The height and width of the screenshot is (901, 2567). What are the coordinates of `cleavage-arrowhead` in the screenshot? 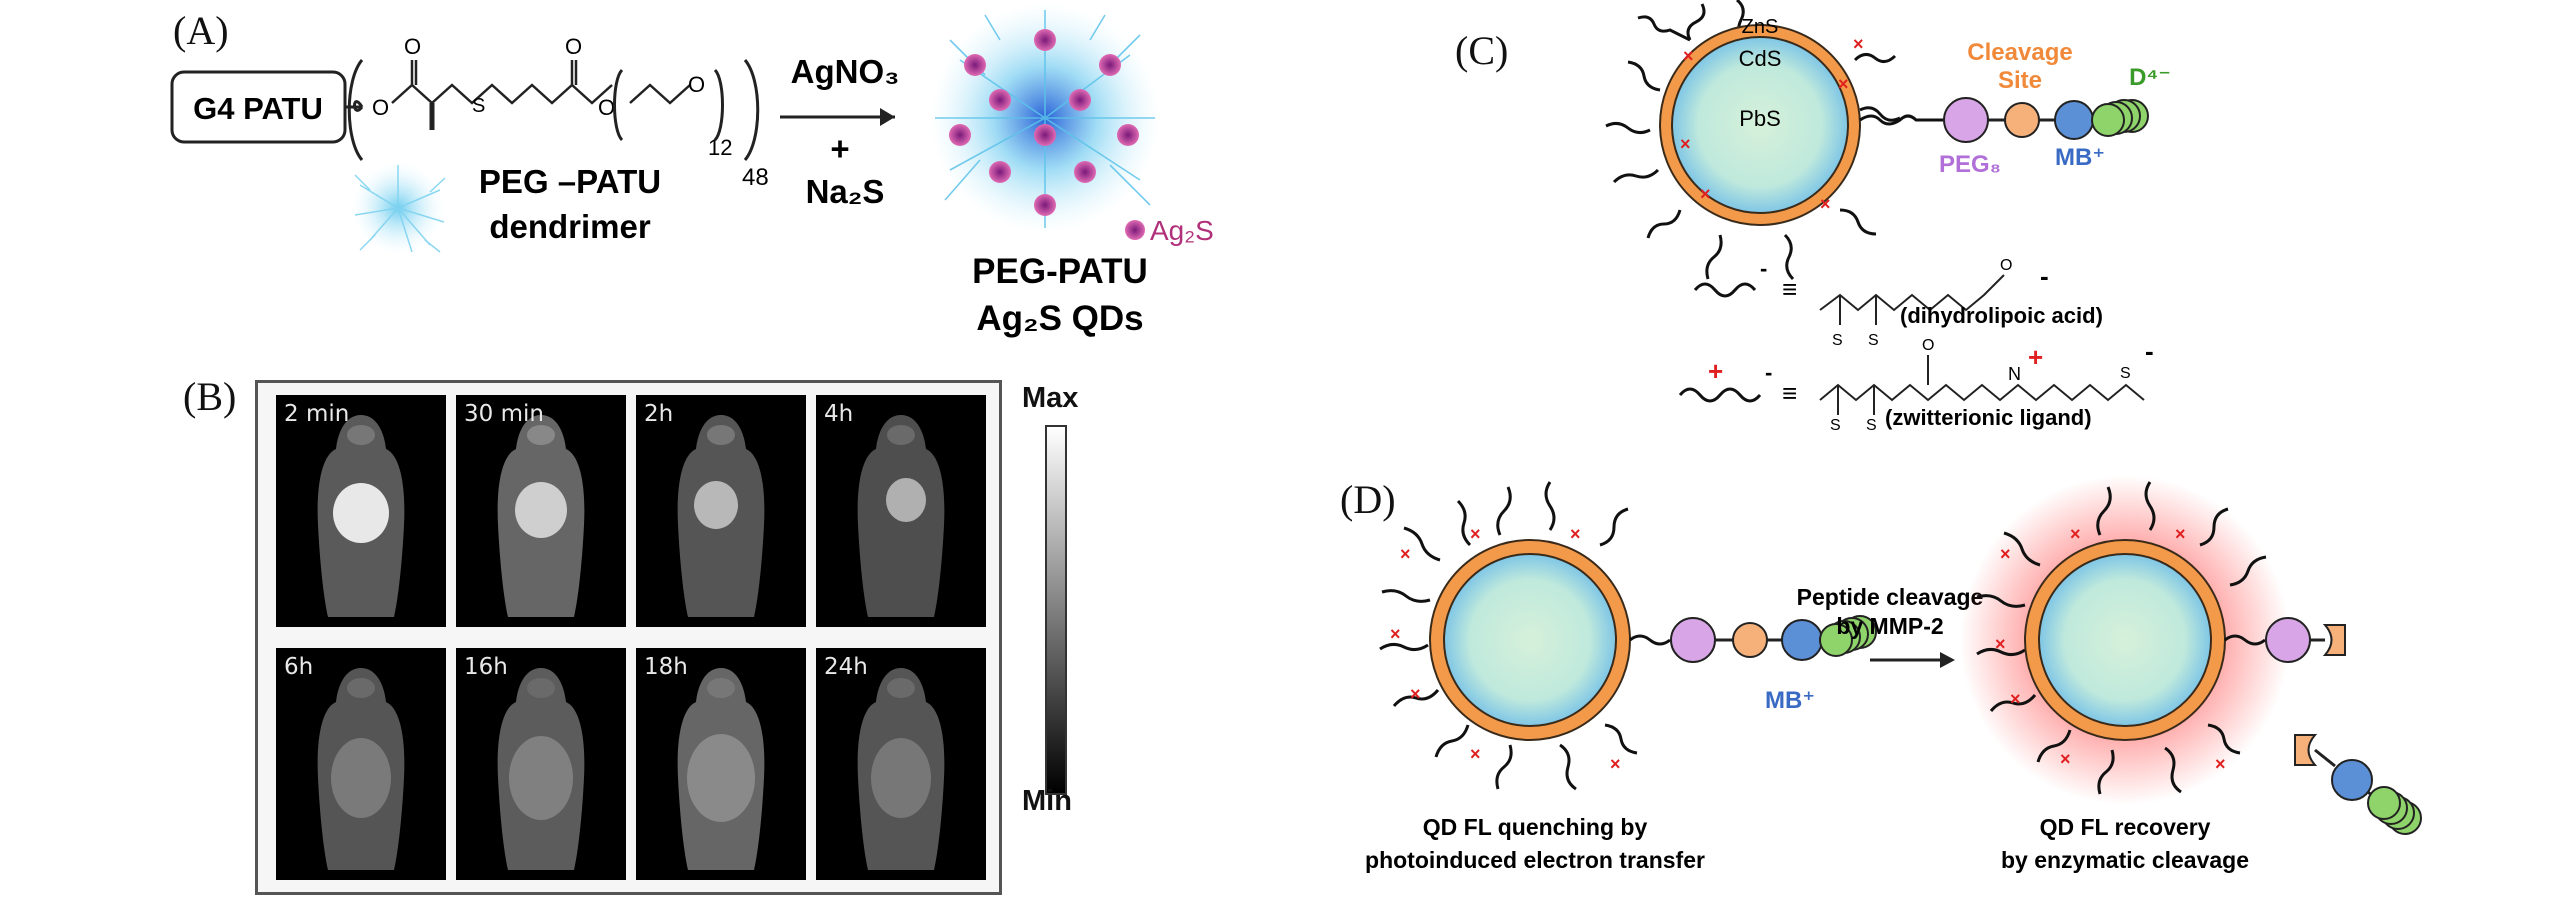 It's located at (1947, 660).